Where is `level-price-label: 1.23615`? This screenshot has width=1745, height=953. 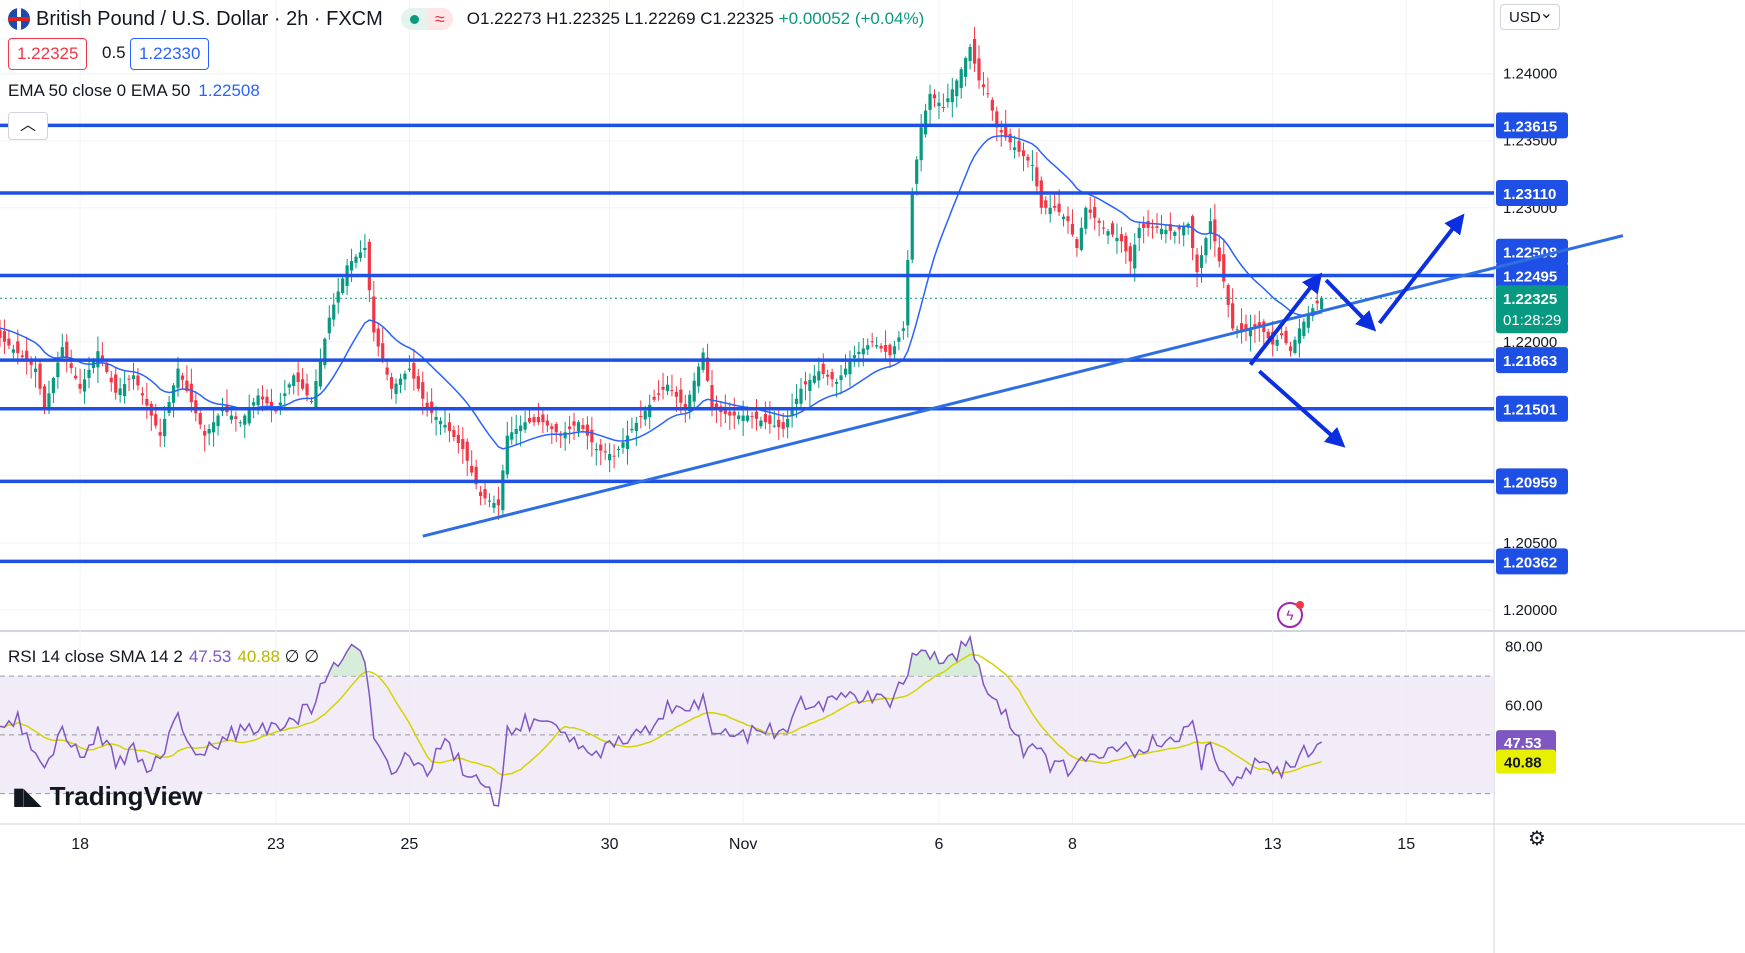 level-price-label: 1.23615 is located at coordinates (1530, 126).